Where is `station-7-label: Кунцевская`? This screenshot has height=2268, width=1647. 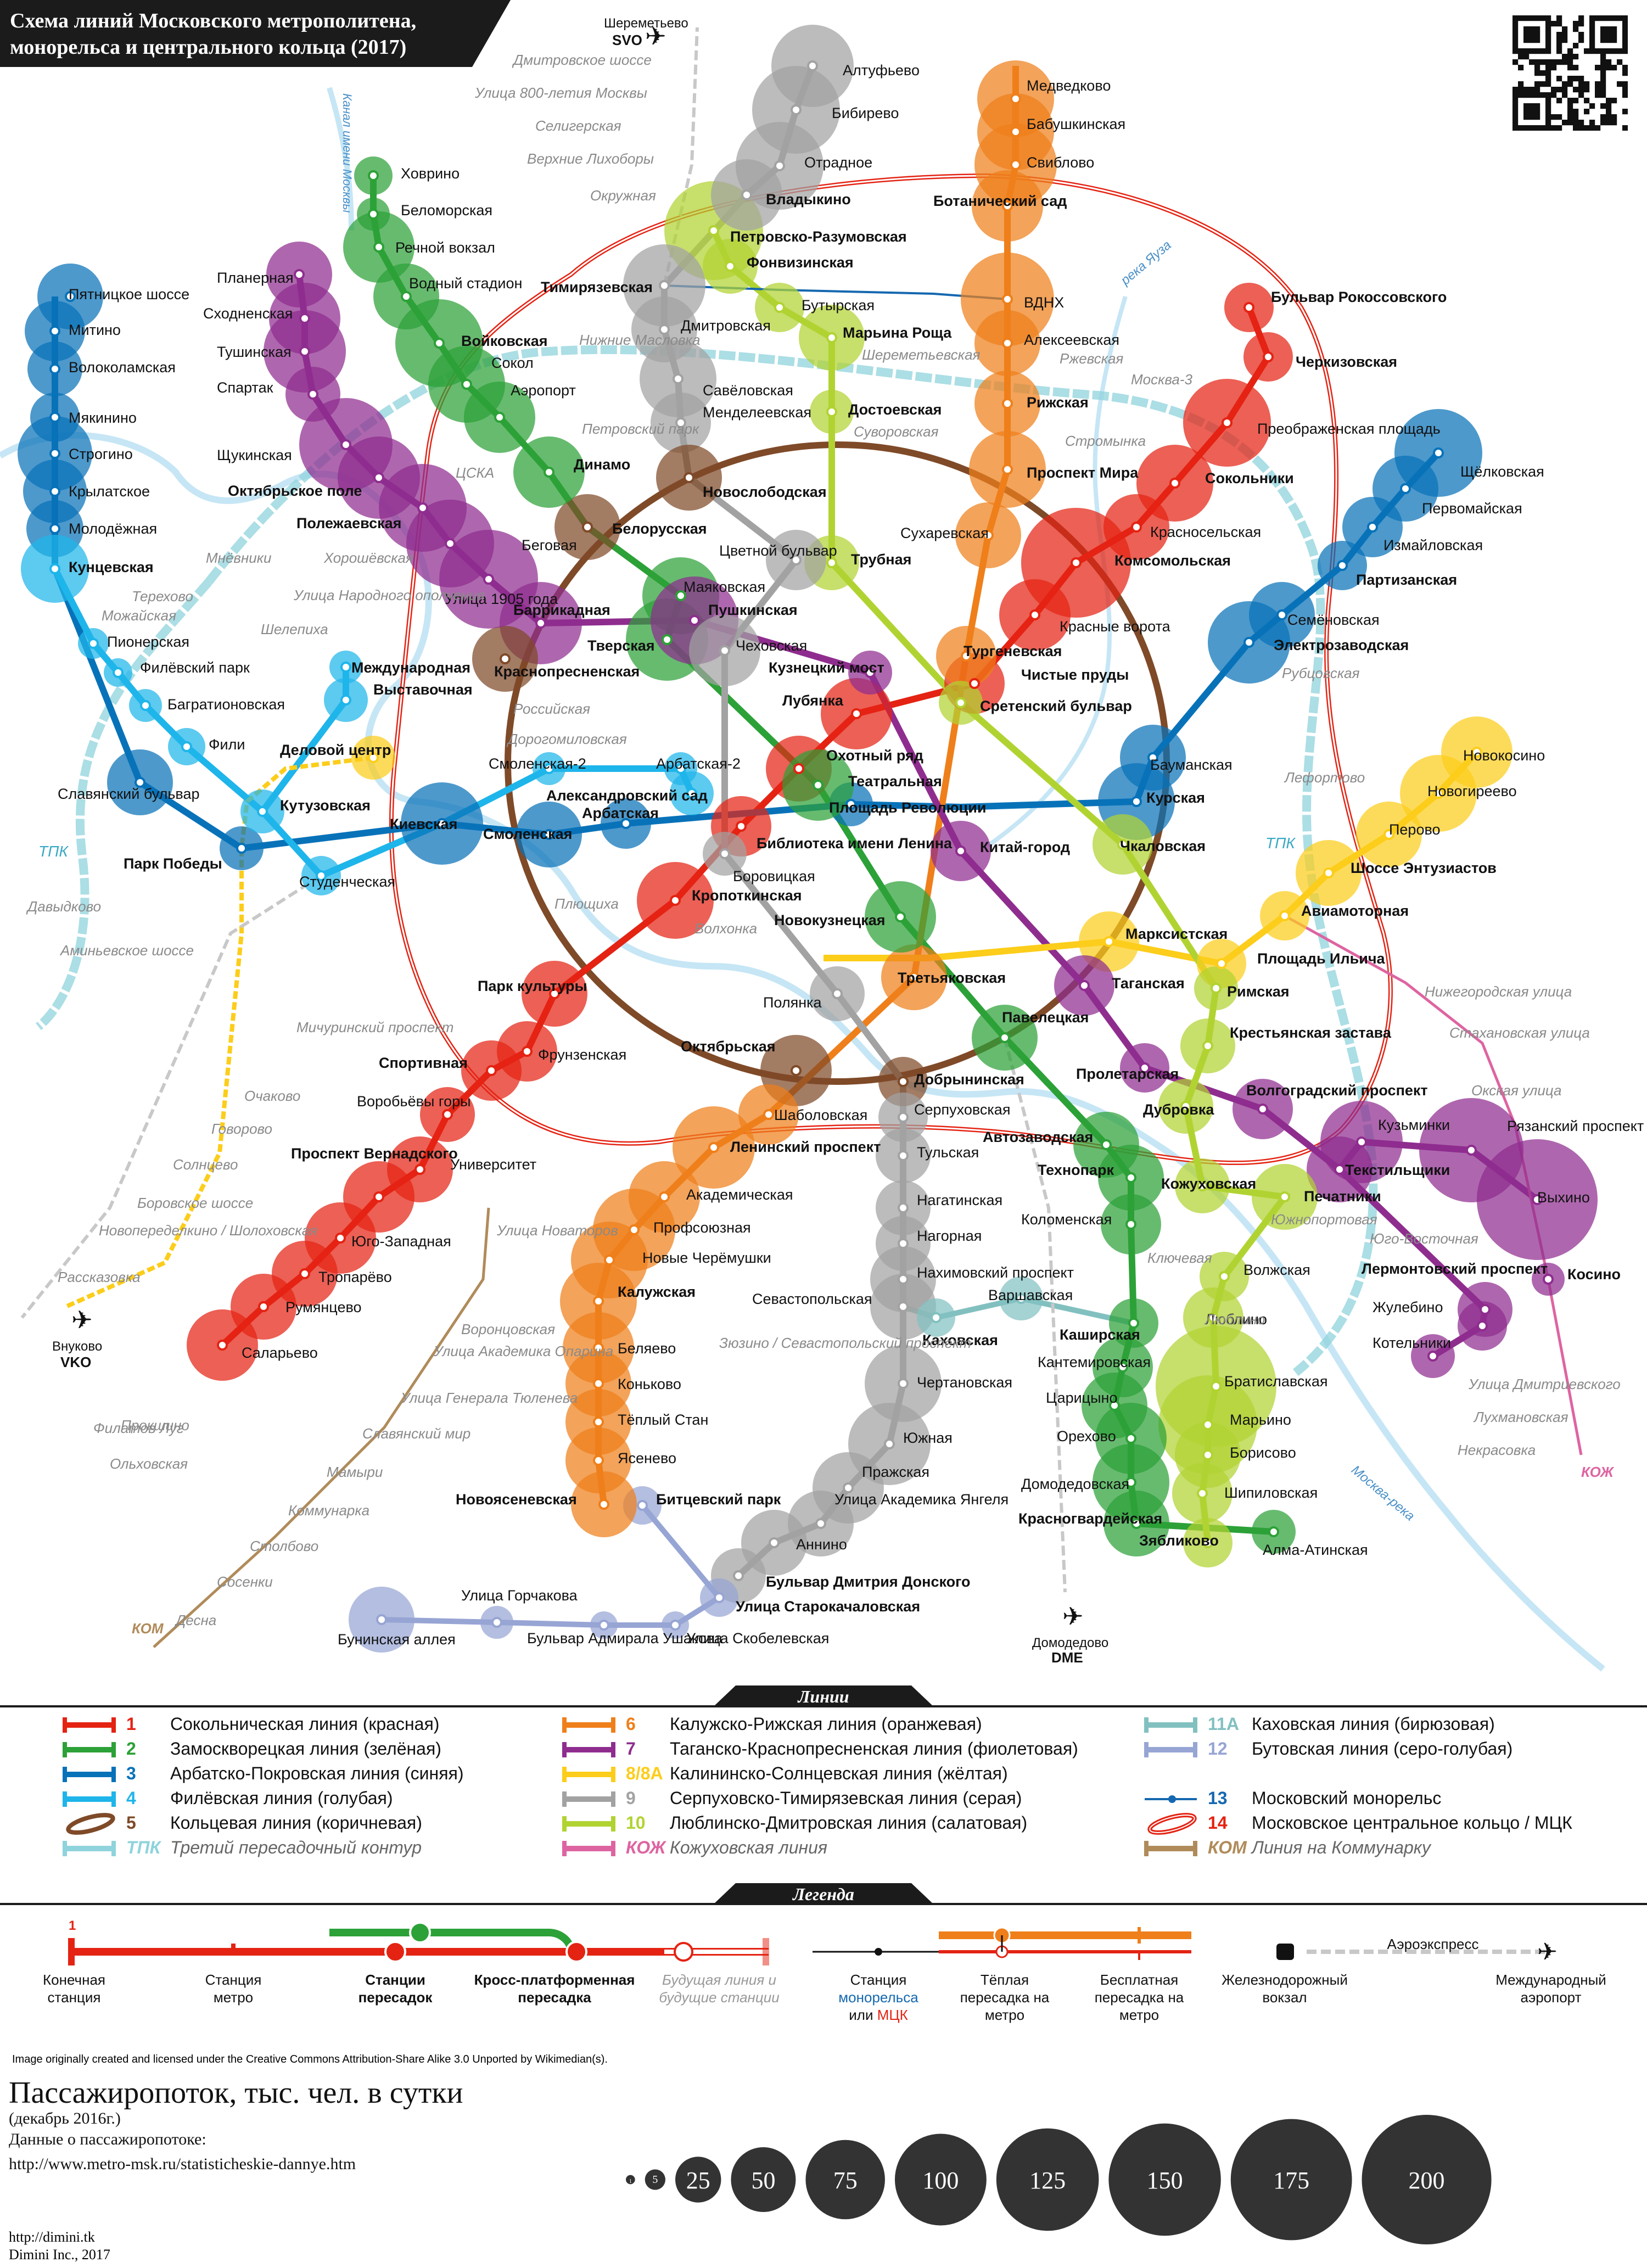
station-7-label: Кунцевская is located at coordinates (111, 567).